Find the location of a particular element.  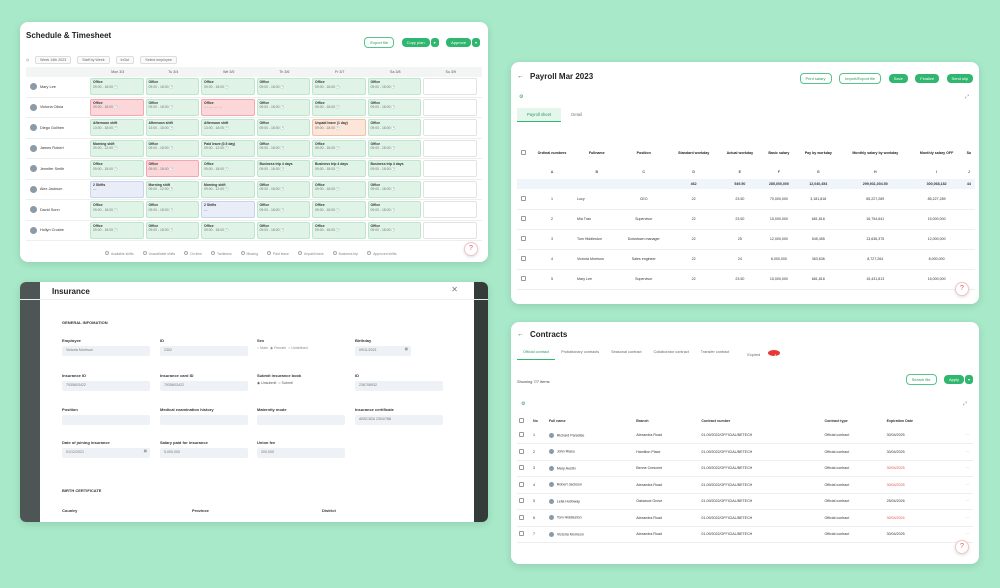

save-button: Save is located at coordinates (898, 78).